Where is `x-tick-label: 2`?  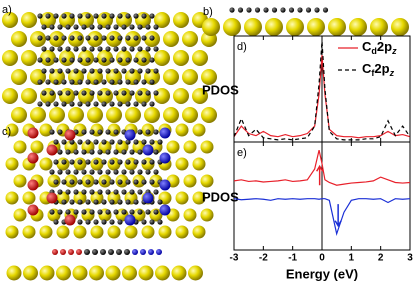
x-tick-label: 2 is located at coordinates (381, 258).